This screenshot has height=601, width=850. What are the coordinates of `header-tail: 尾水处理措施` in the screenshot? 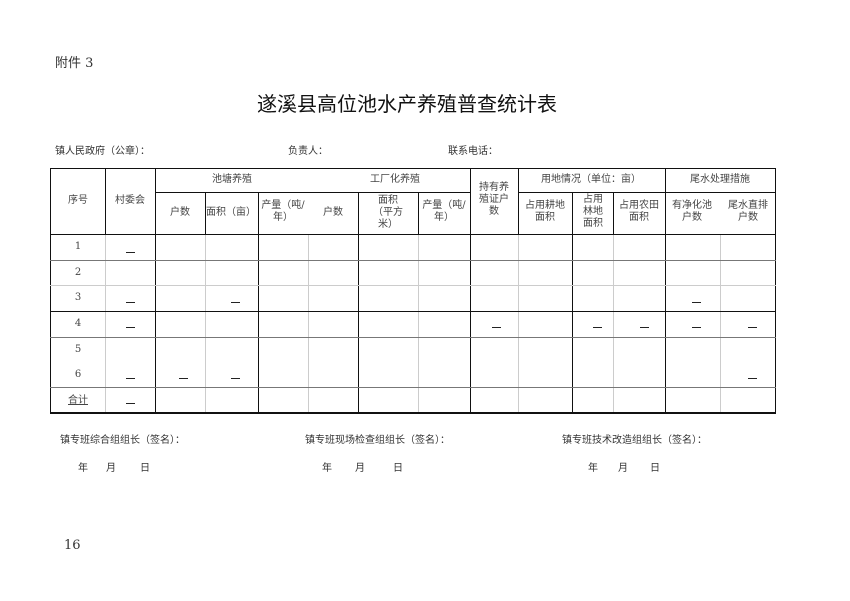 It's located at (720, 179).